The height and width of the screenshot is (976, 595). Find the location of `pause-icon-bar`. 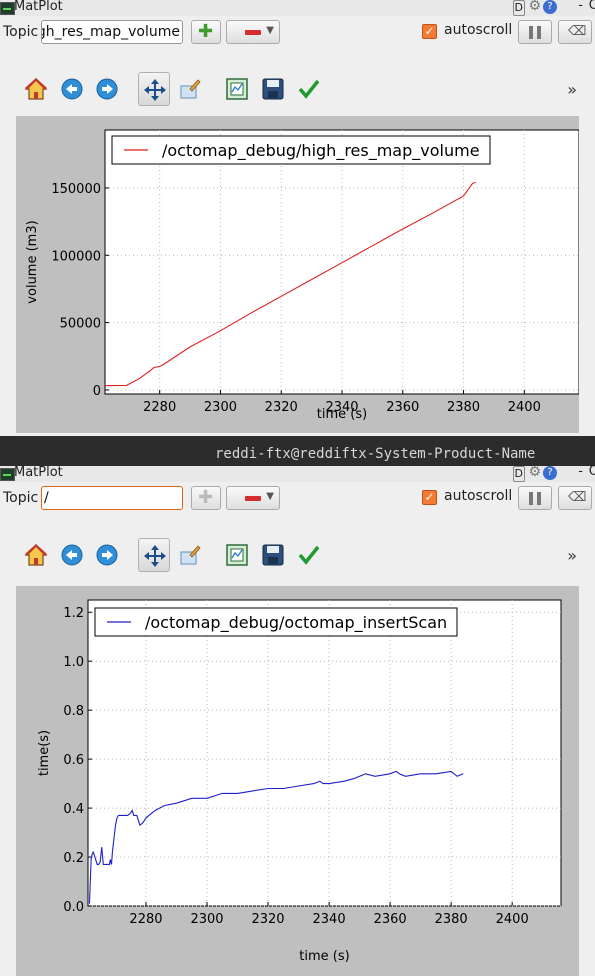

pause-icon-bar is located at coordinates (539, 498).